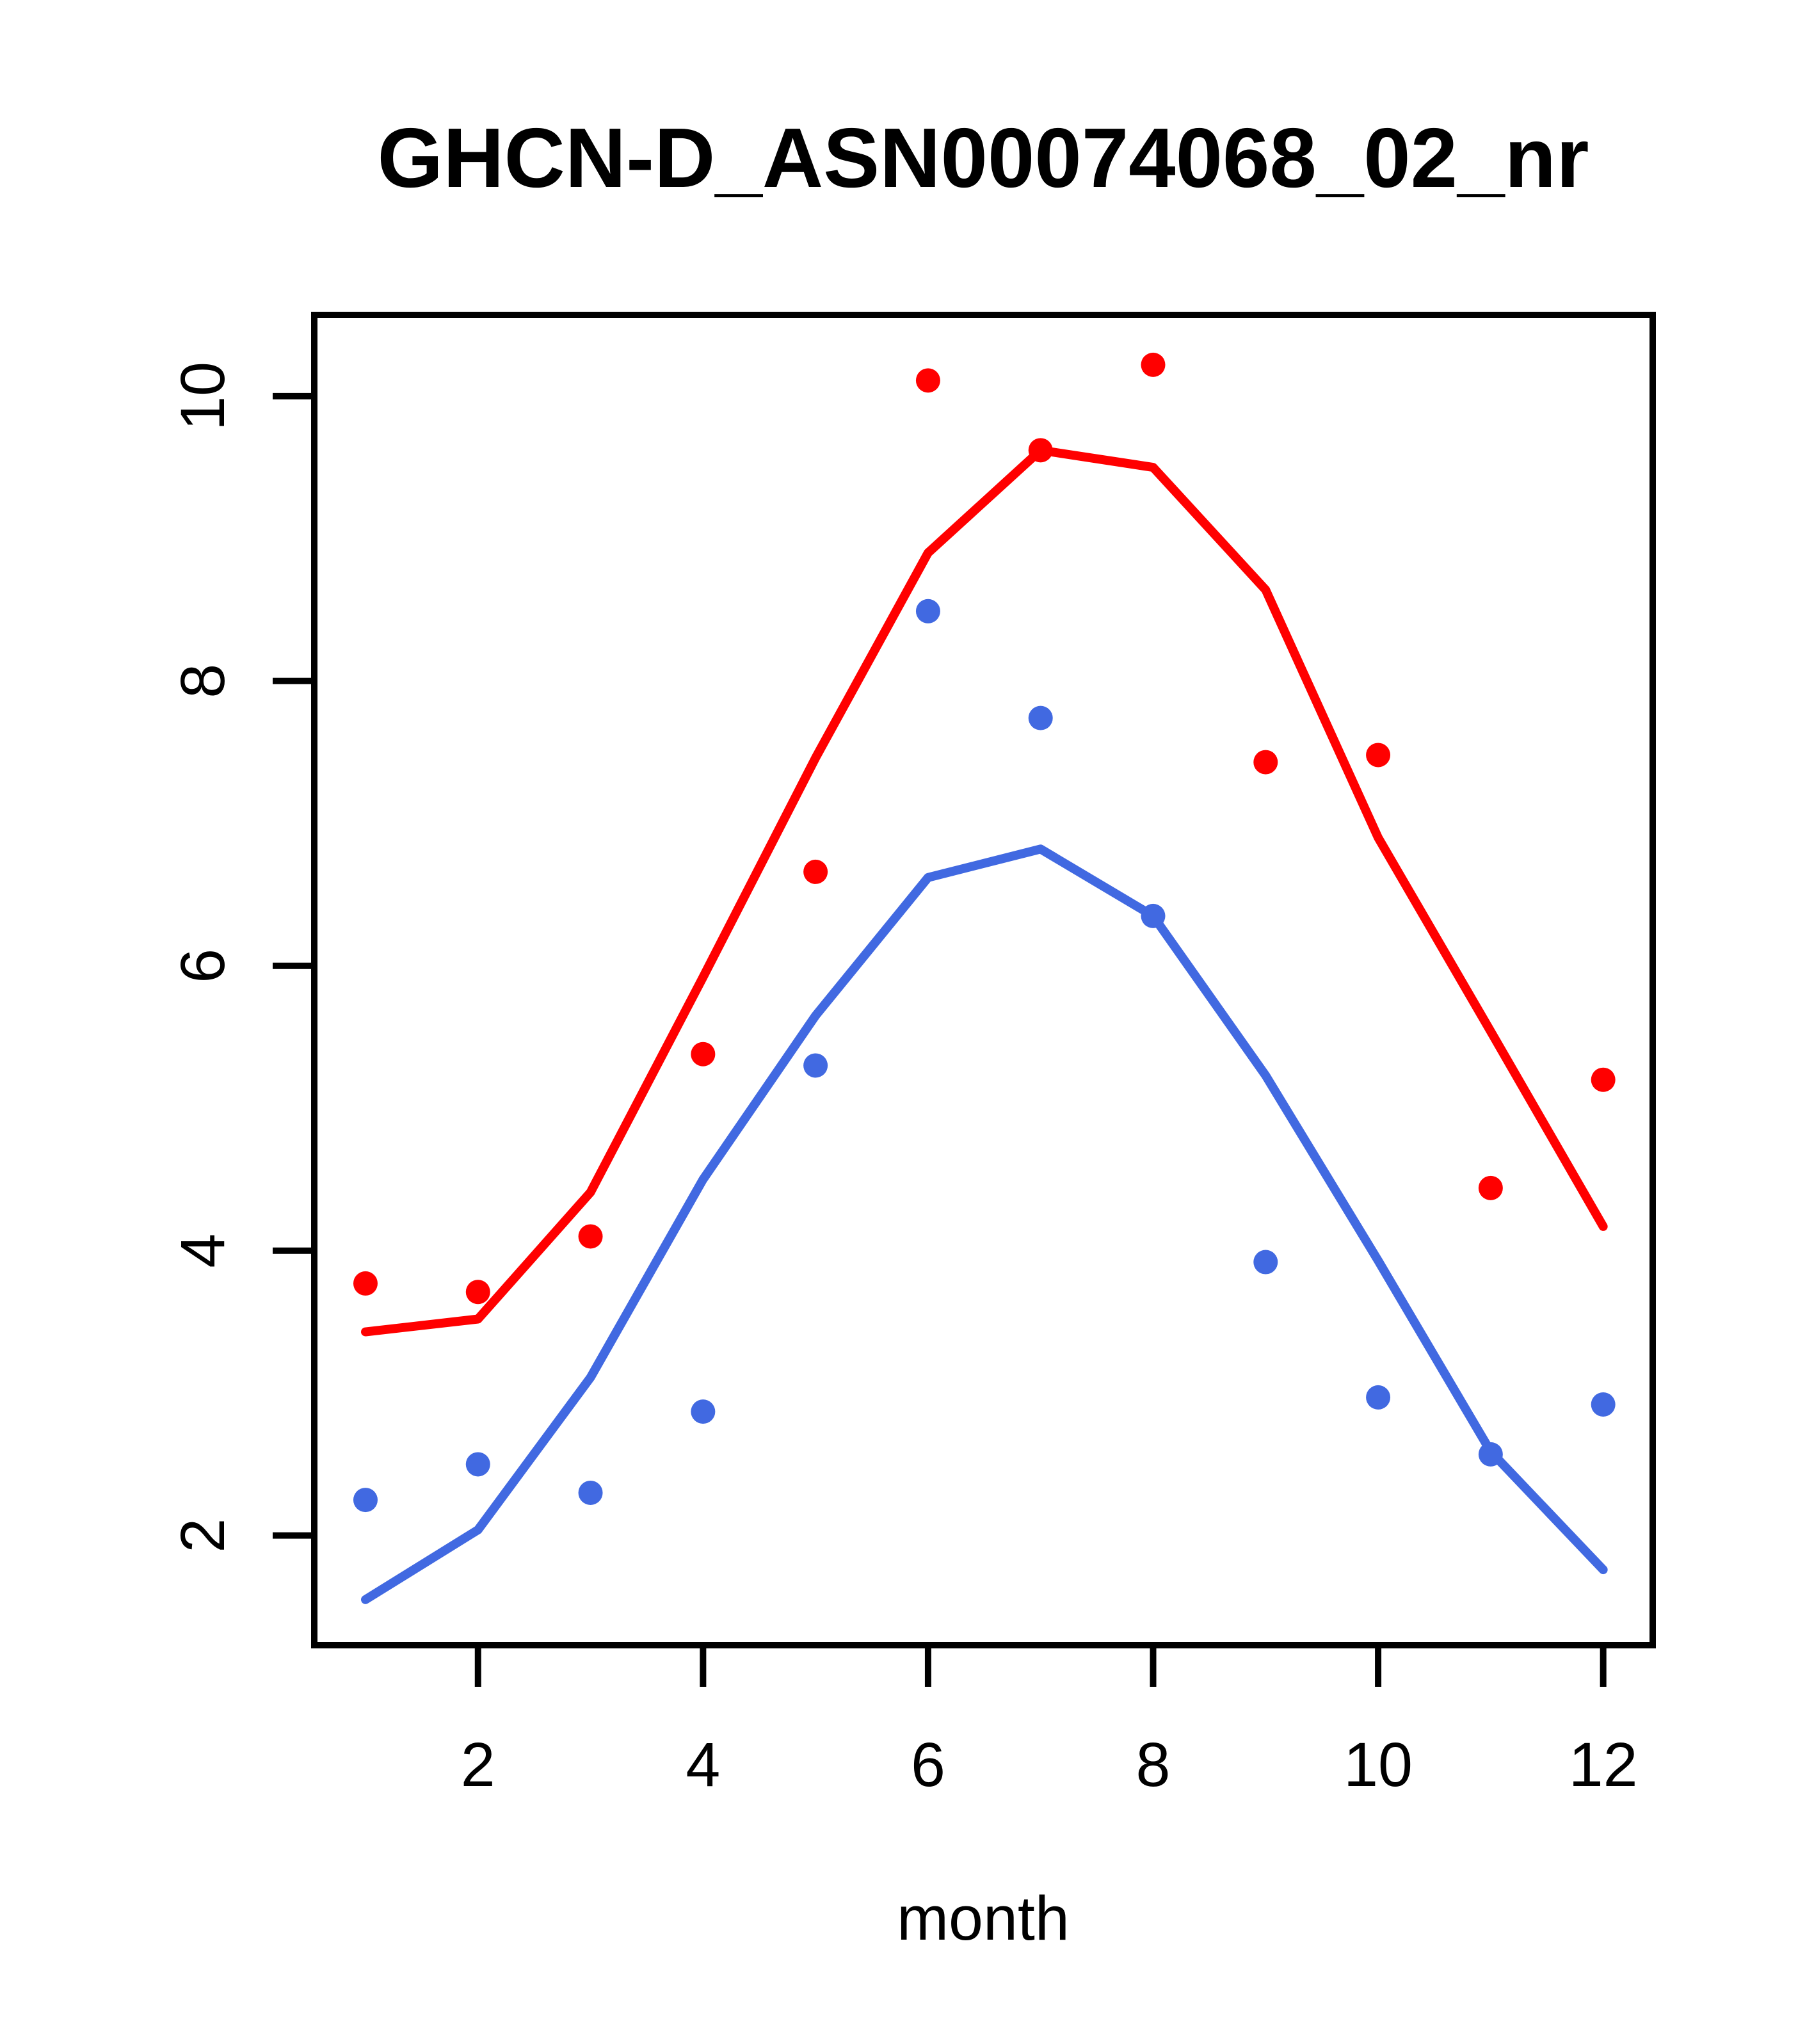 The width and height of the screenshot is (1814, 2044). Describe the element at coordinates (983, 1918) in the screenshot. I see `x-axis-label: month` at that location.